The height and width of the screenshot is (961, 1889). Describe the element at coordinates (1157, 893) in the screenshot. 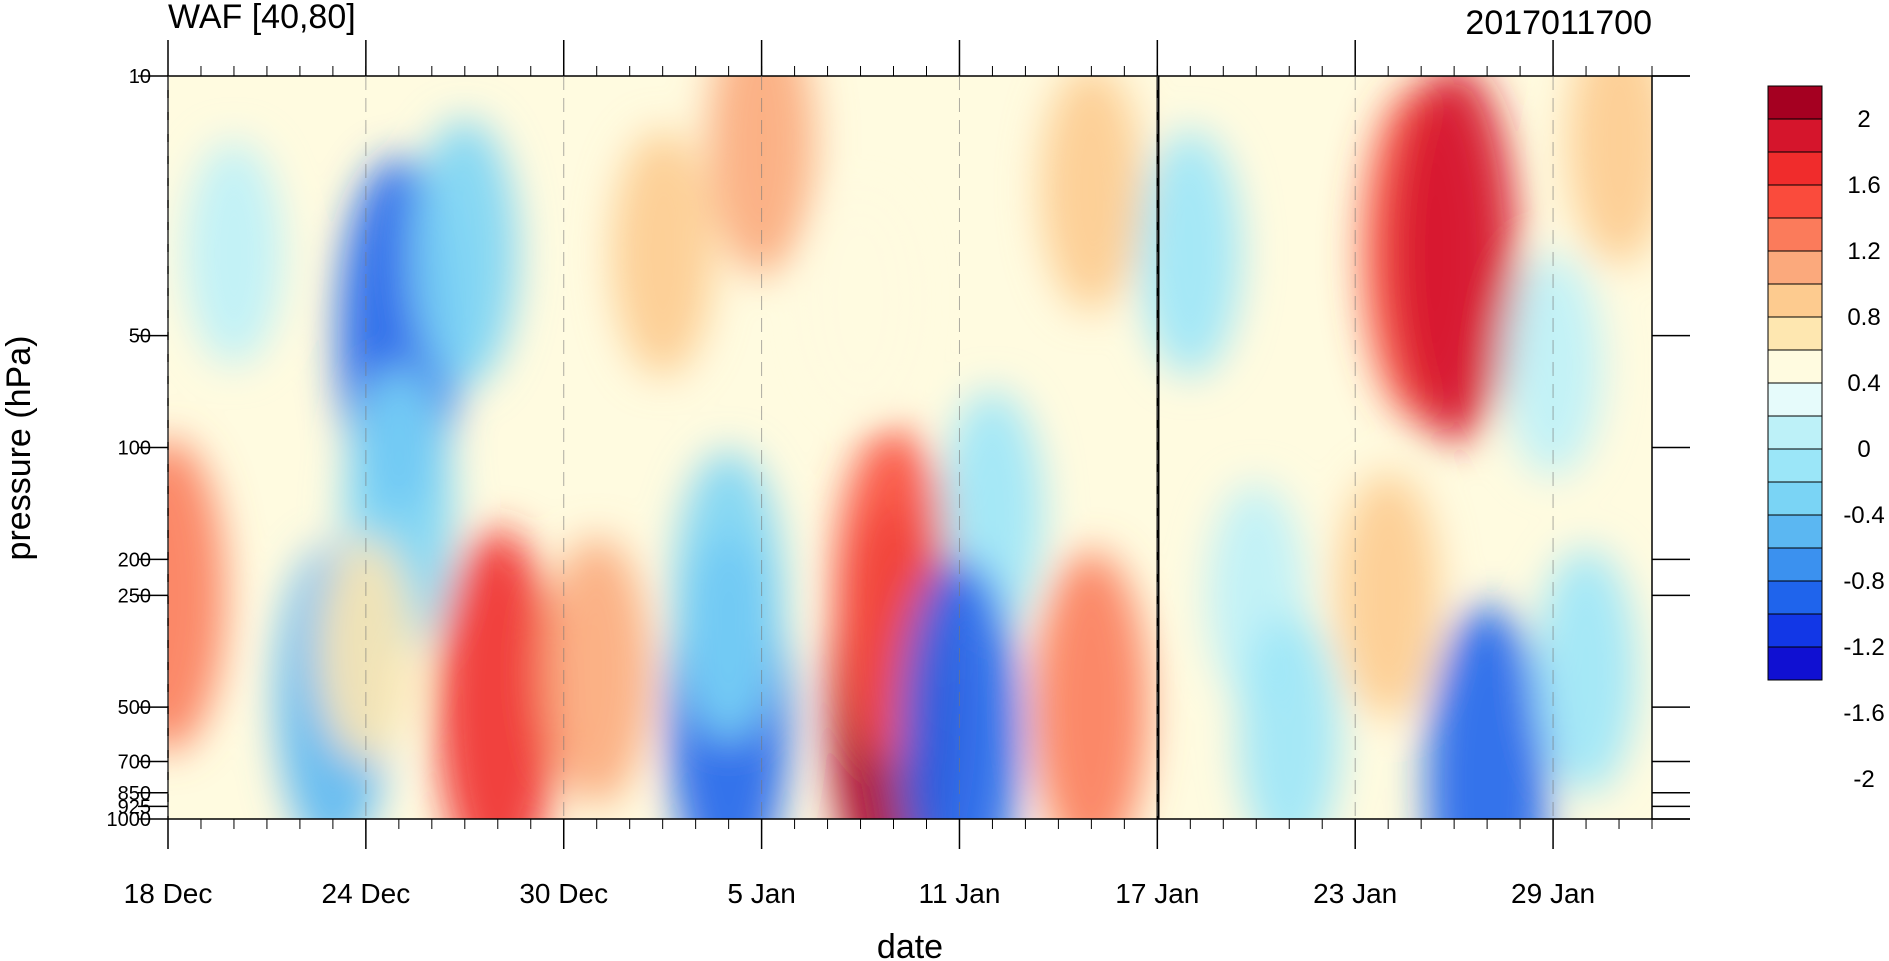

I see `x-tick-label: 17 Jan` at that location.